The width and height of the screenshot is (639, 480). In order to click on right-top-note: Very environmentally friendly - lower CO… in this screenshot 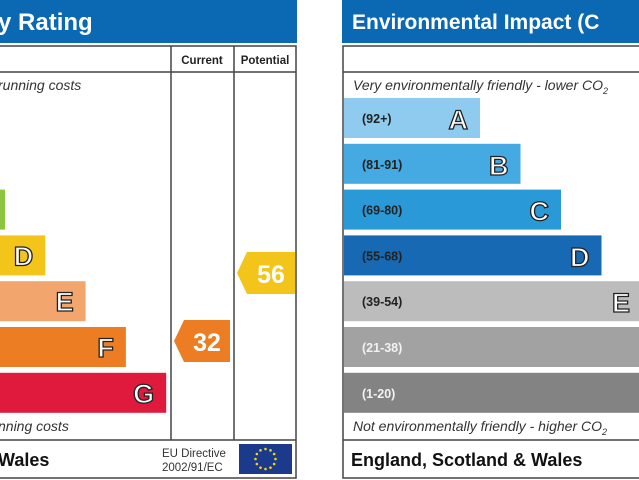, I will do `click(480, 86)`.